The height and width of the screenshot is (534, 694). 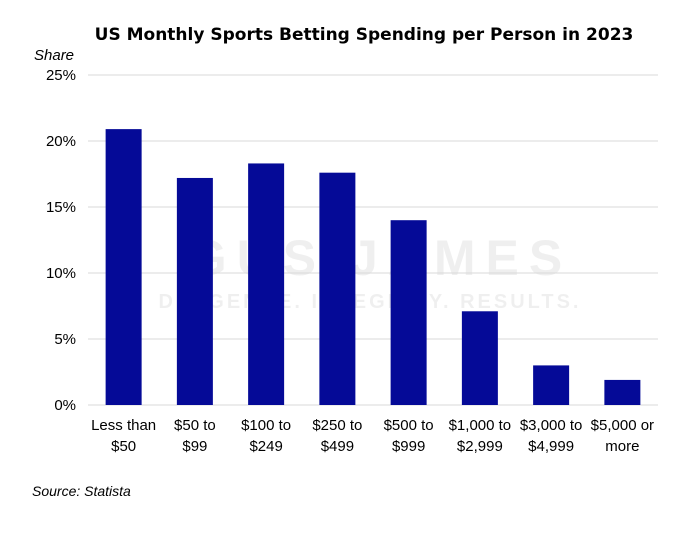 What do you see at coordinates (195, 436) in the screenshot?
I see `x-tick-label: $50 to $99` at bounding box center [195, 436].